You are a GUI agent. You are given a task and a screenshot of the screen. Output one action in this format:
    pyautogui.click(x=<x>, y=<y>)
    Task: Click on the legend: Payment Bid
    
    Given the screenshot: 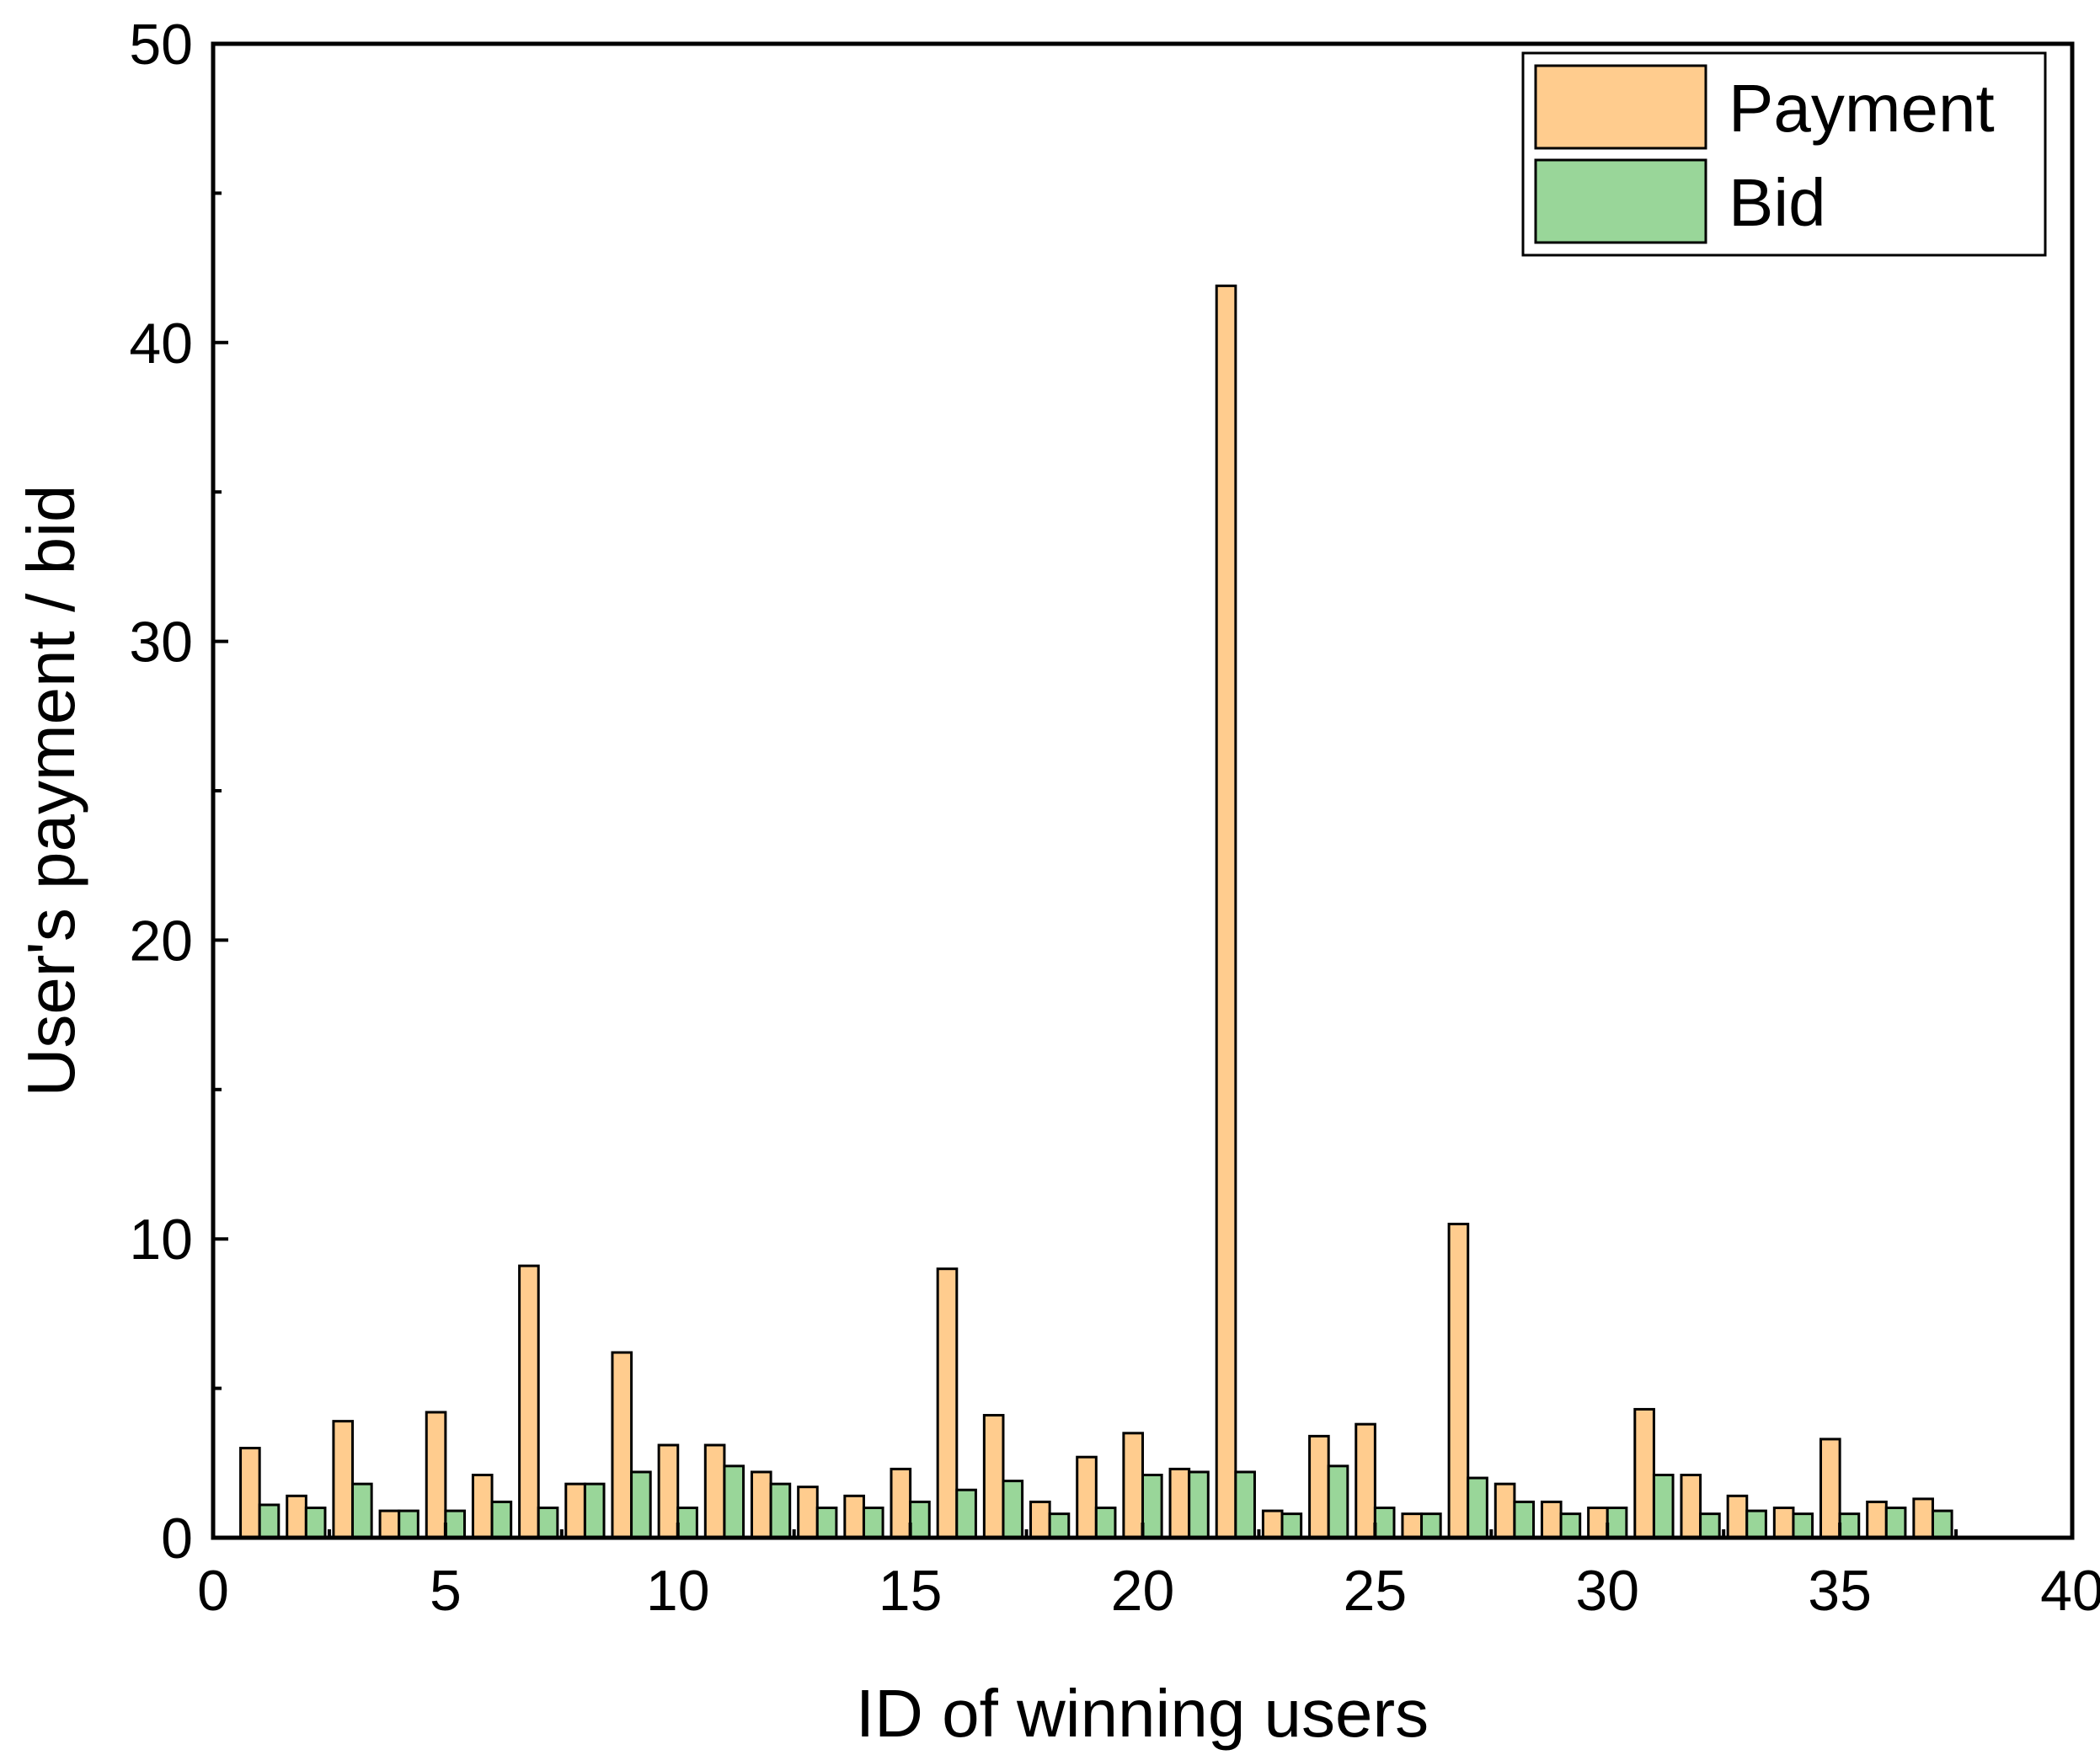 What is the action you would take?
    pyautogui.click(x=1784, y=154)
    